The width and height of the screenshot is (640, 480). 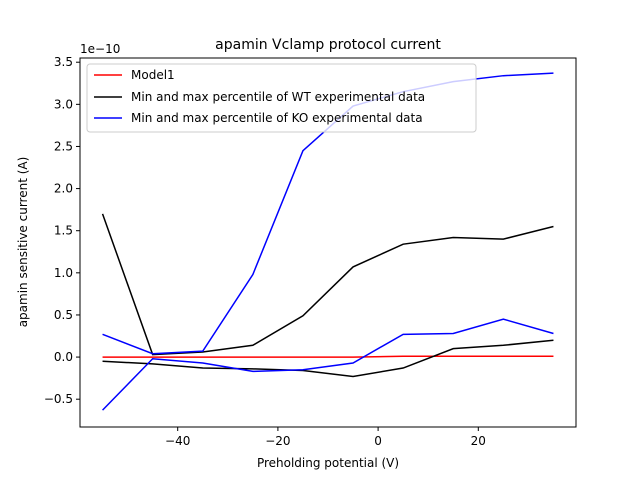 I want to click on y-tick-label: 0.0, so click(x=63, y=357).